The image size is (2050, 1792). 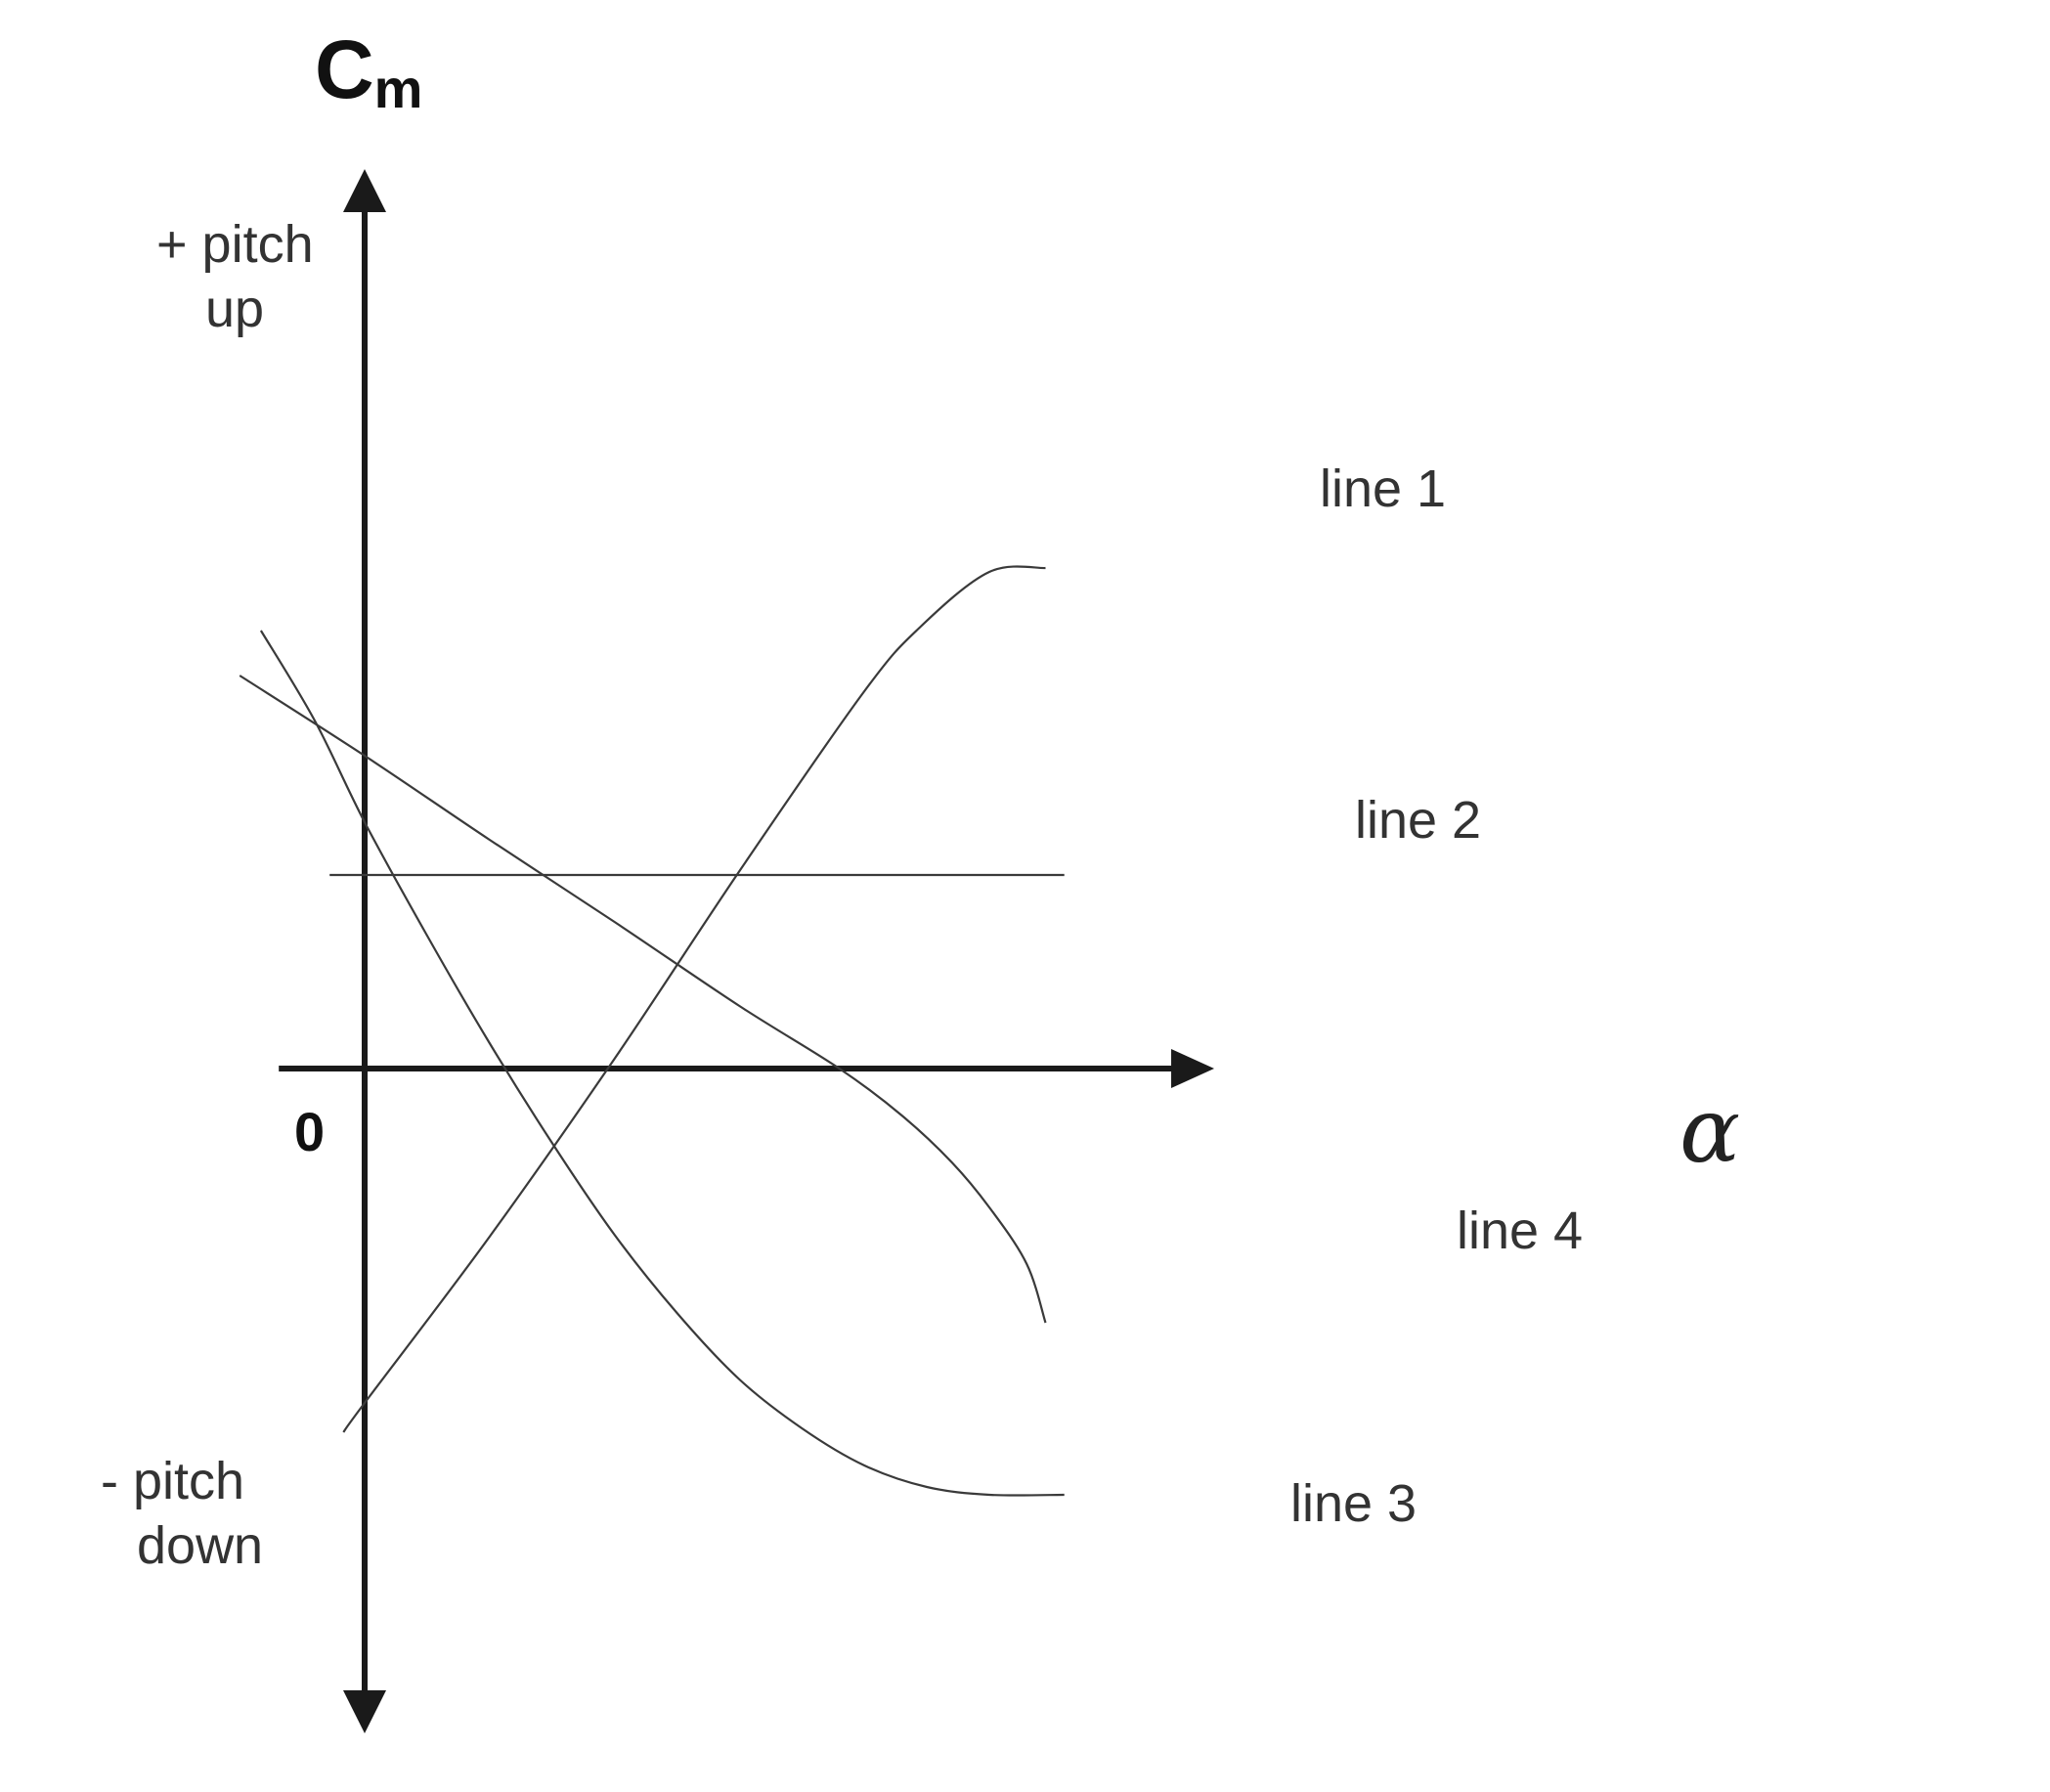 I want to click on pitch-down-label-line1: - pitch, so click(x=173, y=1481).